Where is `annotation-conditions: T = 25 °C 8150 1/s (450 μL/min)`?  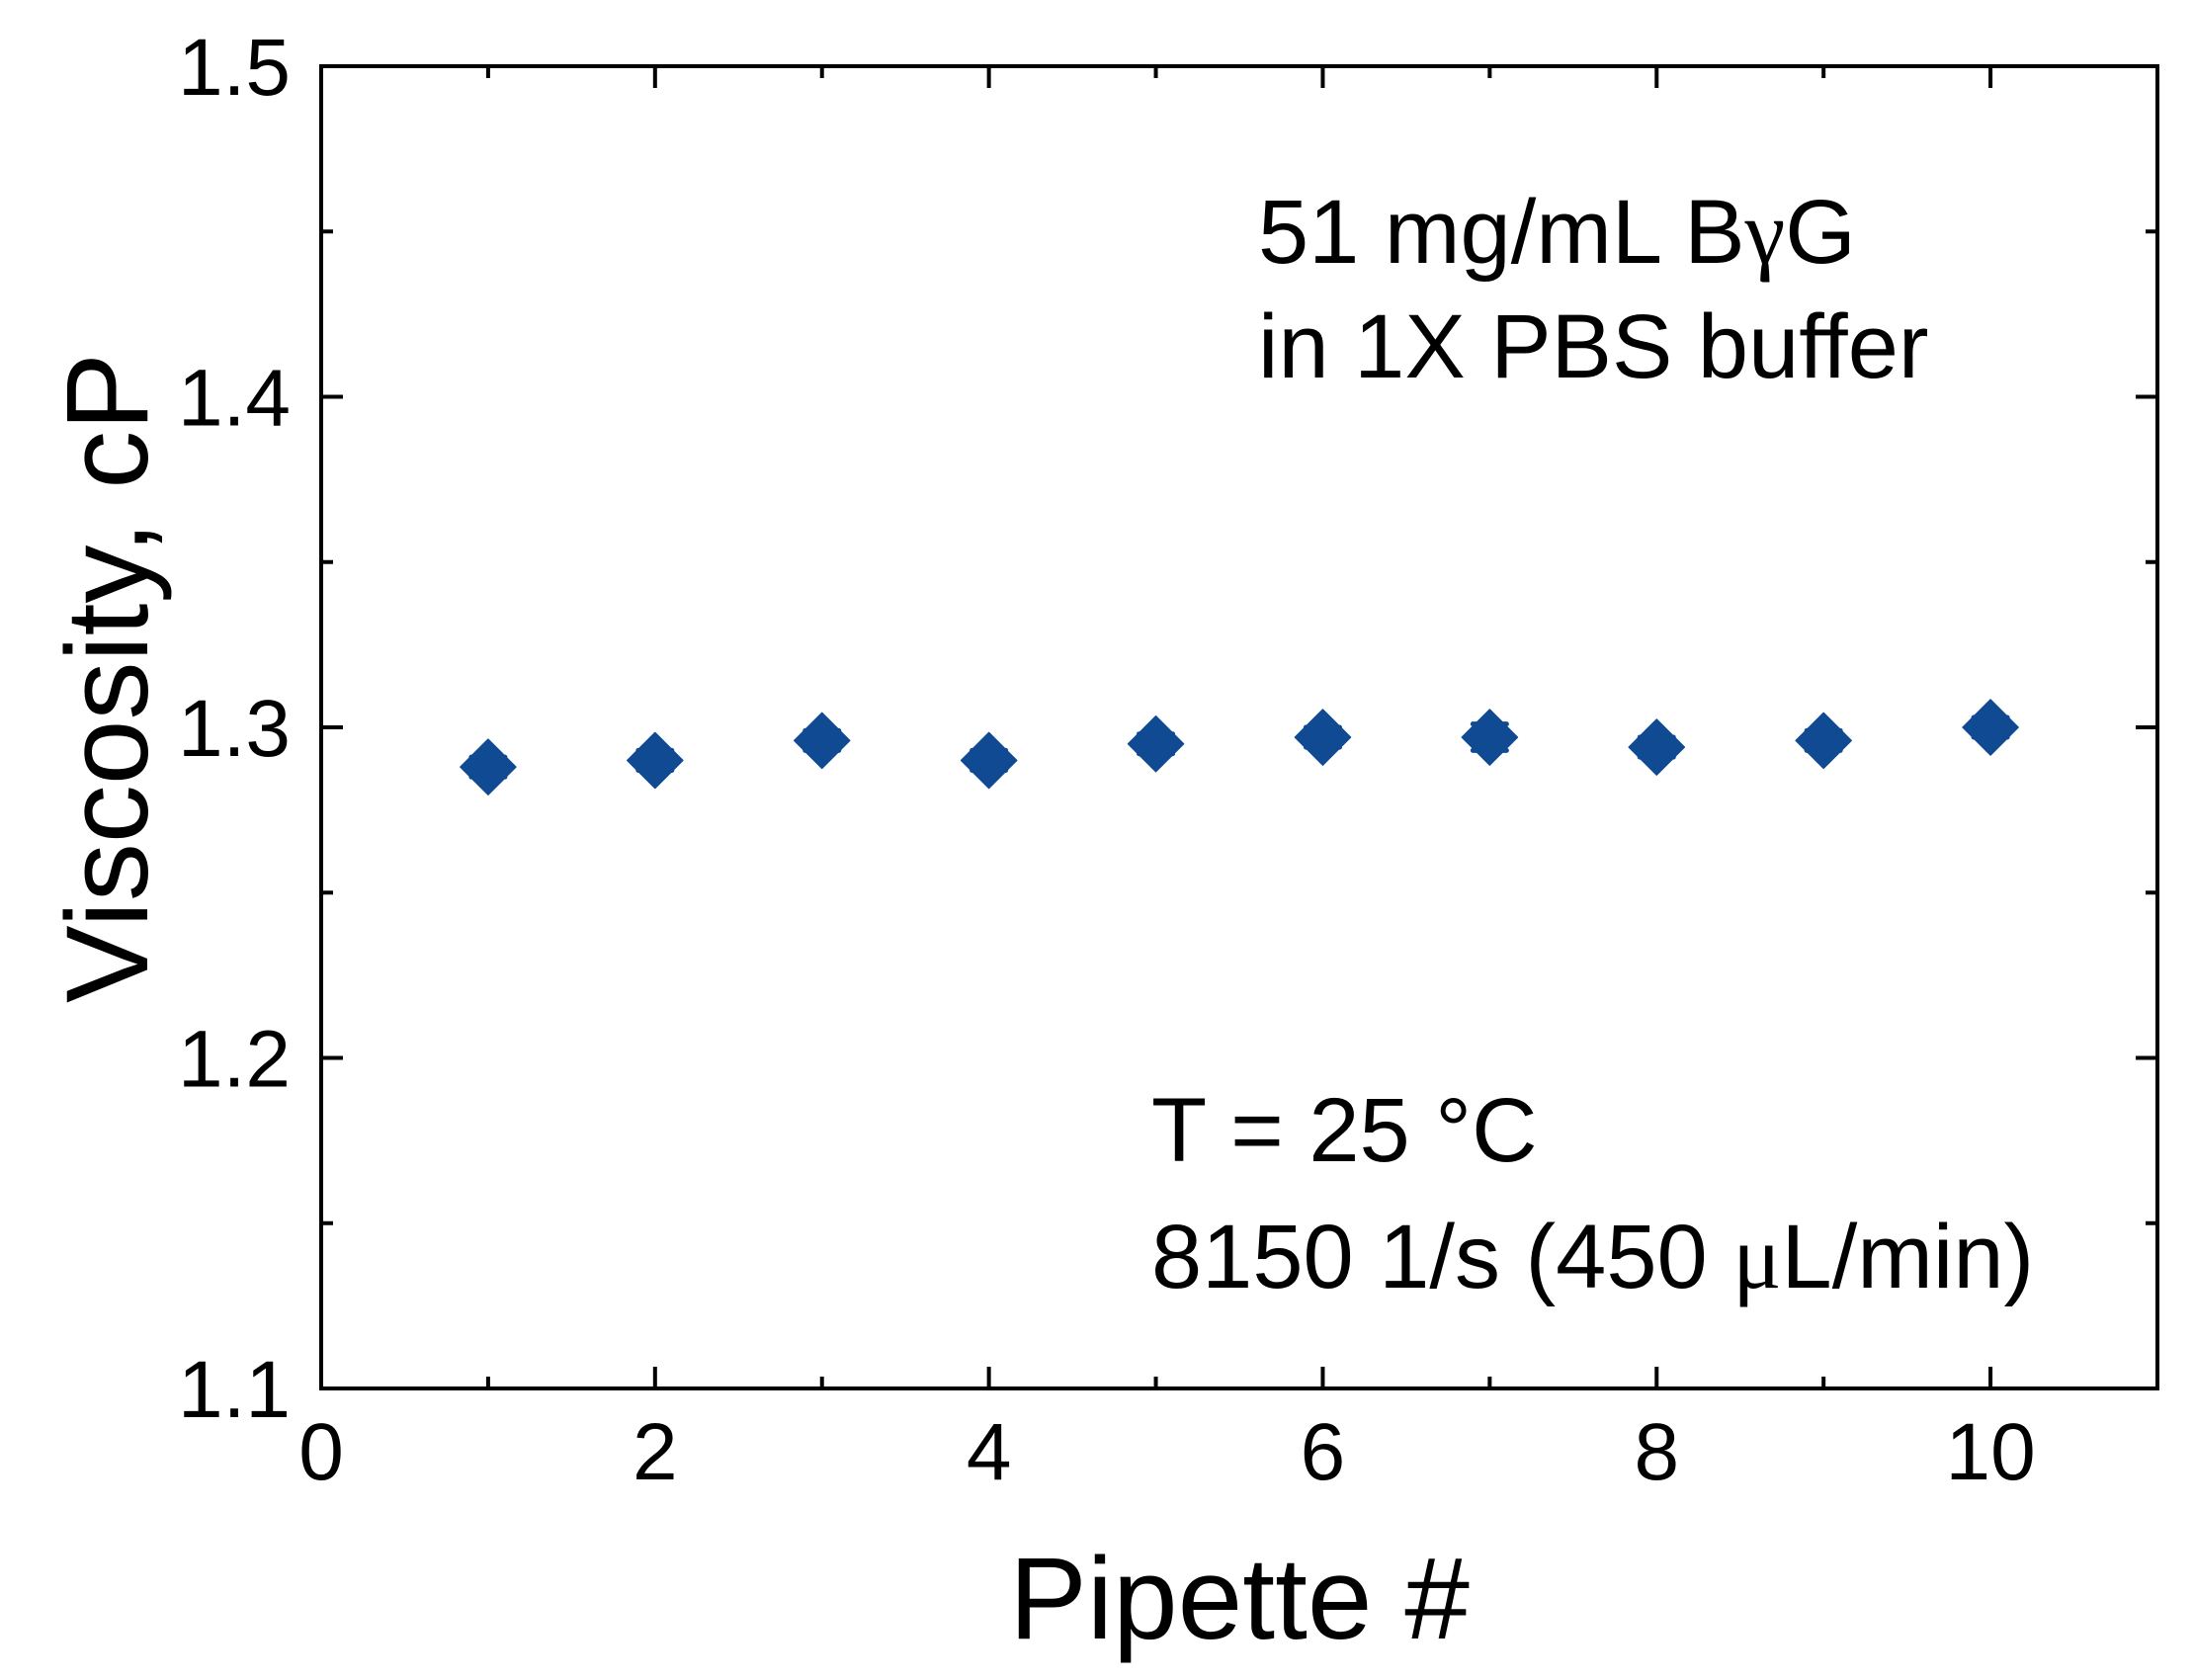
annotation-conditions: T = 25 °C 8150 1/s (450 μL/min) is located at coordinates (1592, 1193).